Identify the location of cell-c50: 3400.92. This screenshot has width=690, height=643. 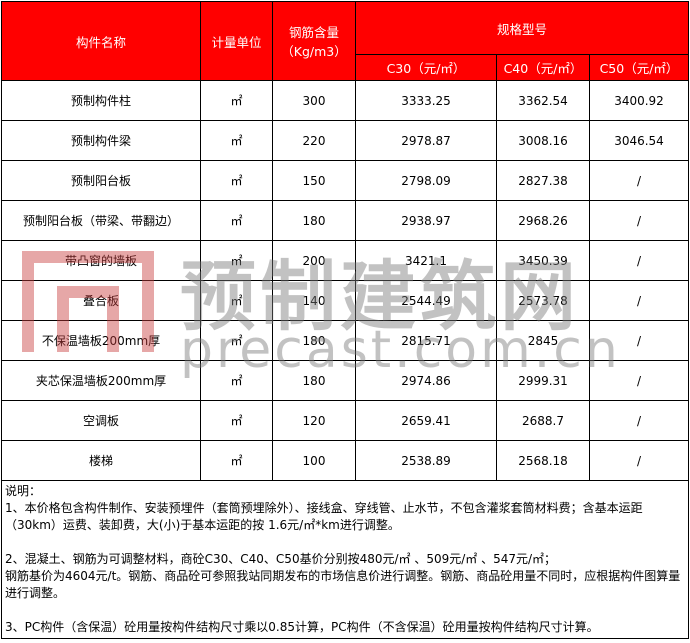
(639, 100).